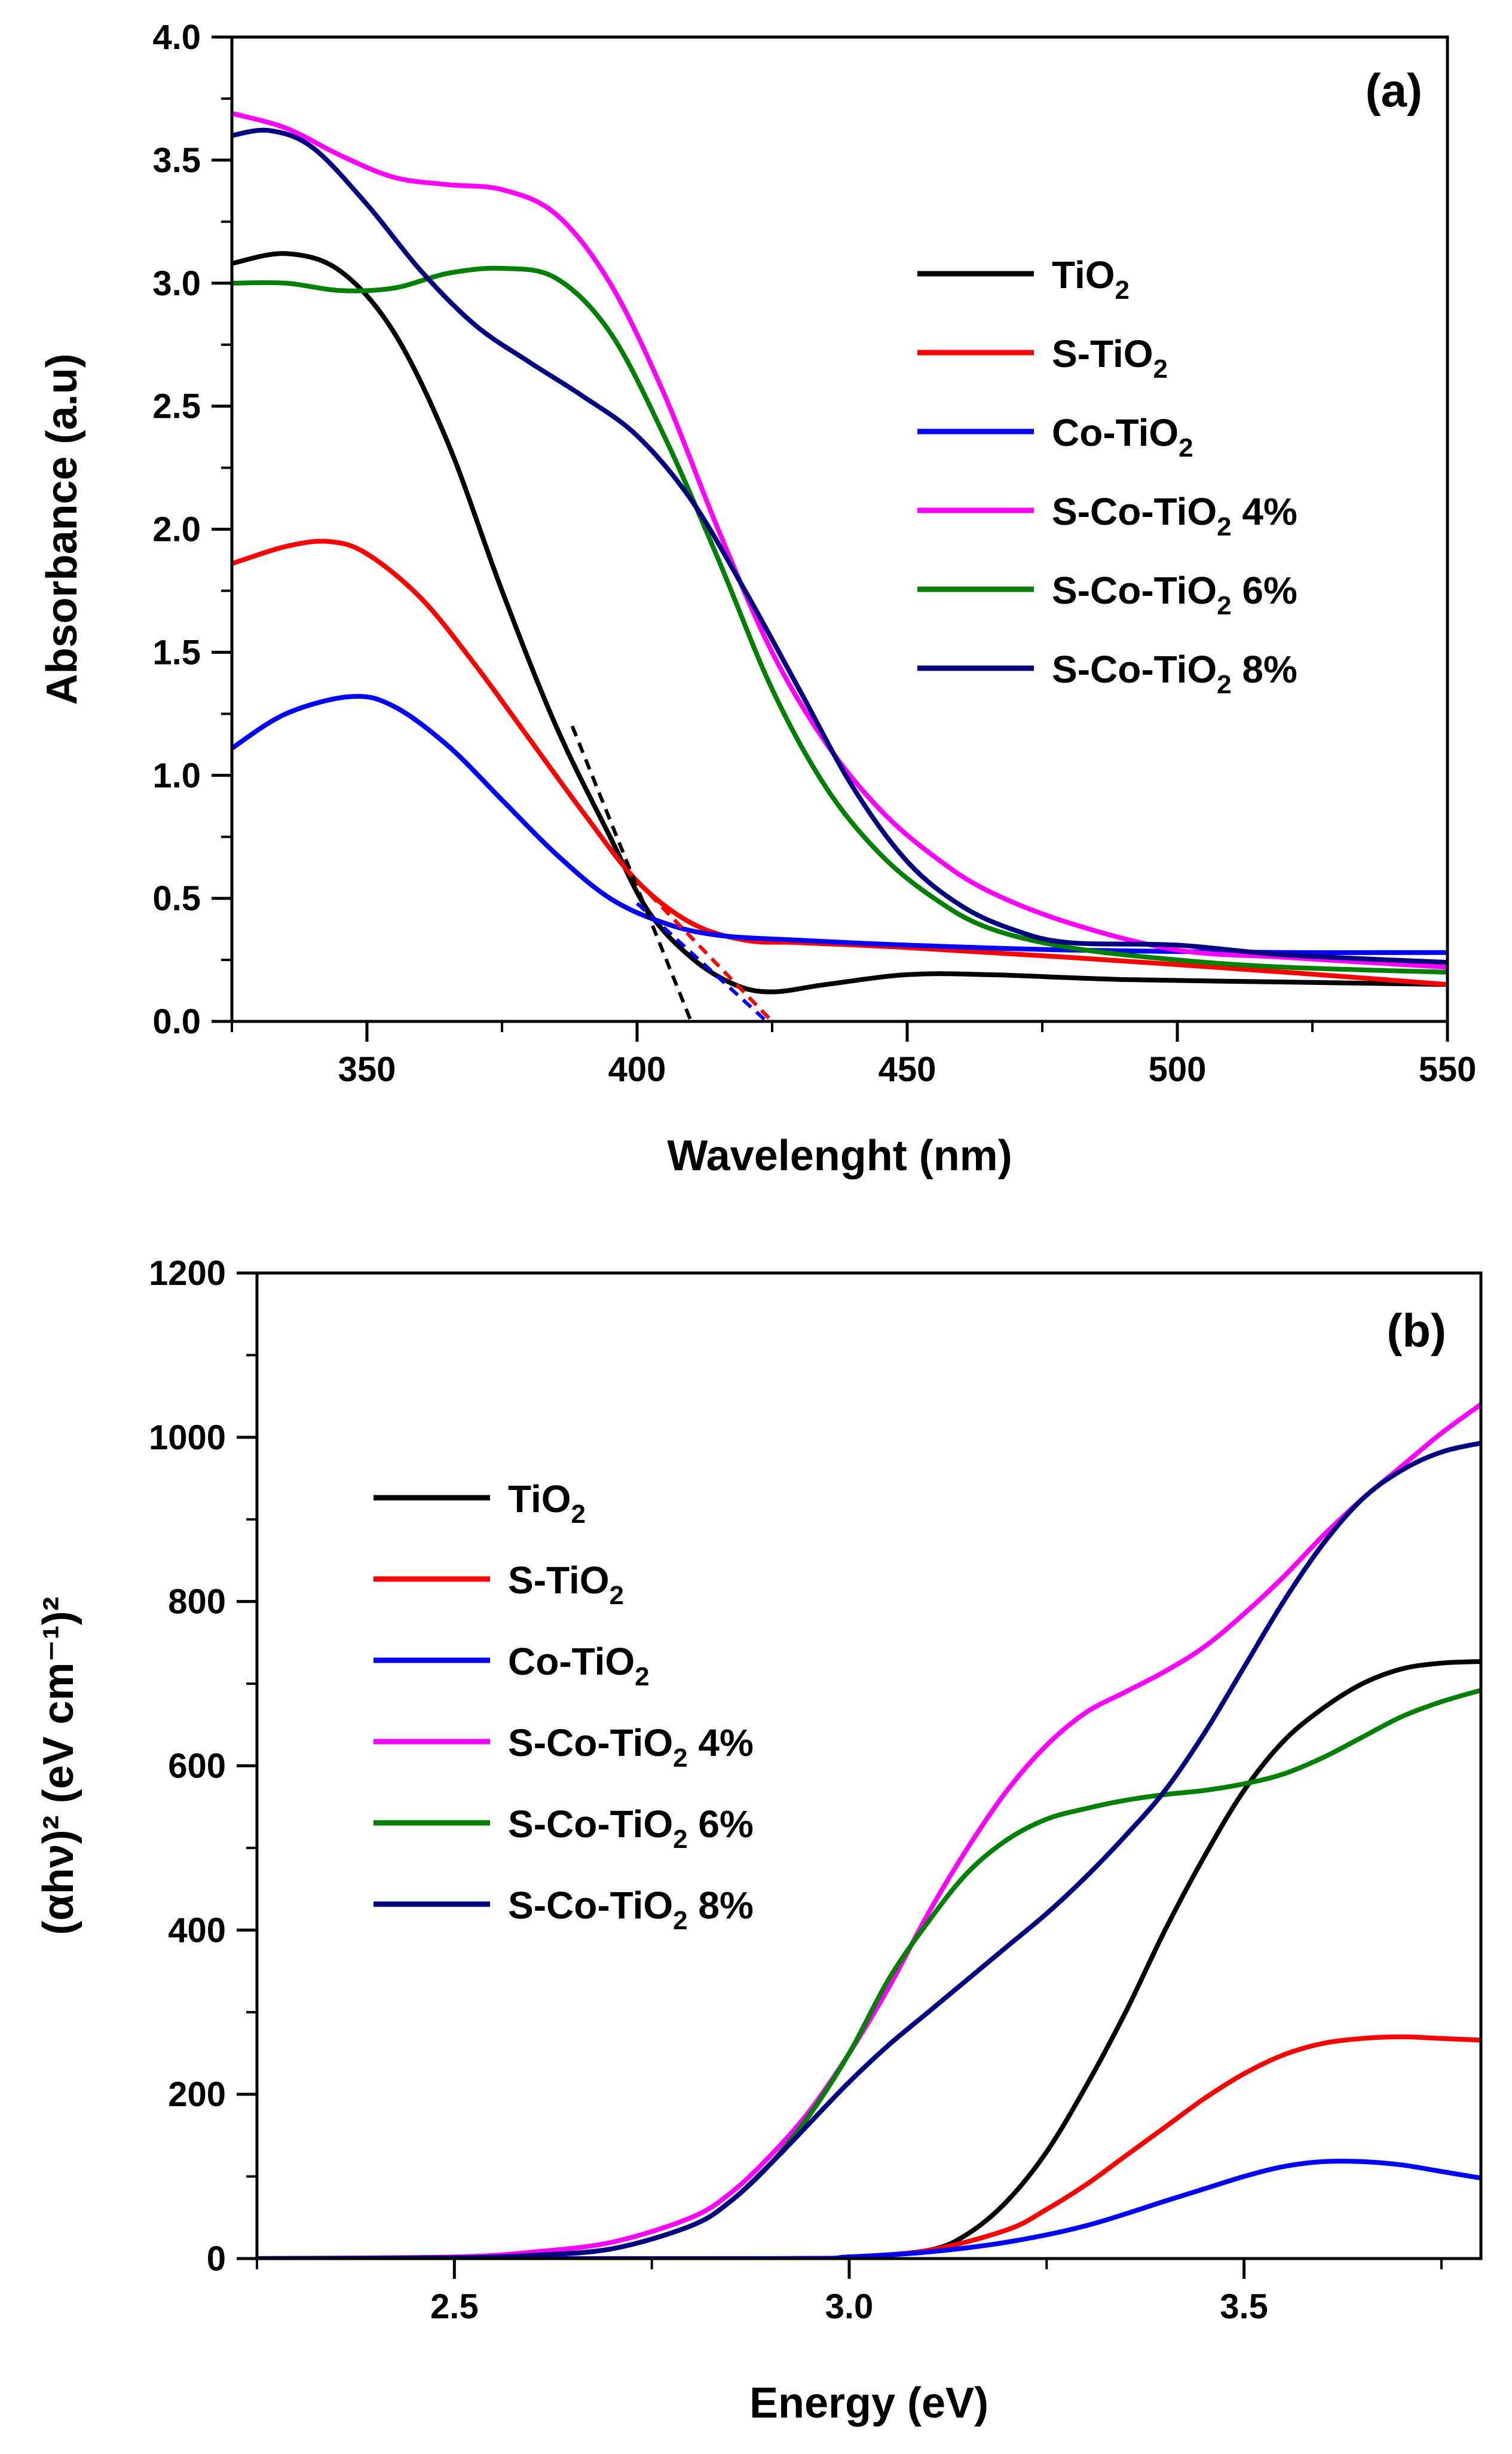  What do you see at coordinates (197, 1767) in the screenshot?
I see `y-tick-label: 600` at bounding box center [197, 1767].